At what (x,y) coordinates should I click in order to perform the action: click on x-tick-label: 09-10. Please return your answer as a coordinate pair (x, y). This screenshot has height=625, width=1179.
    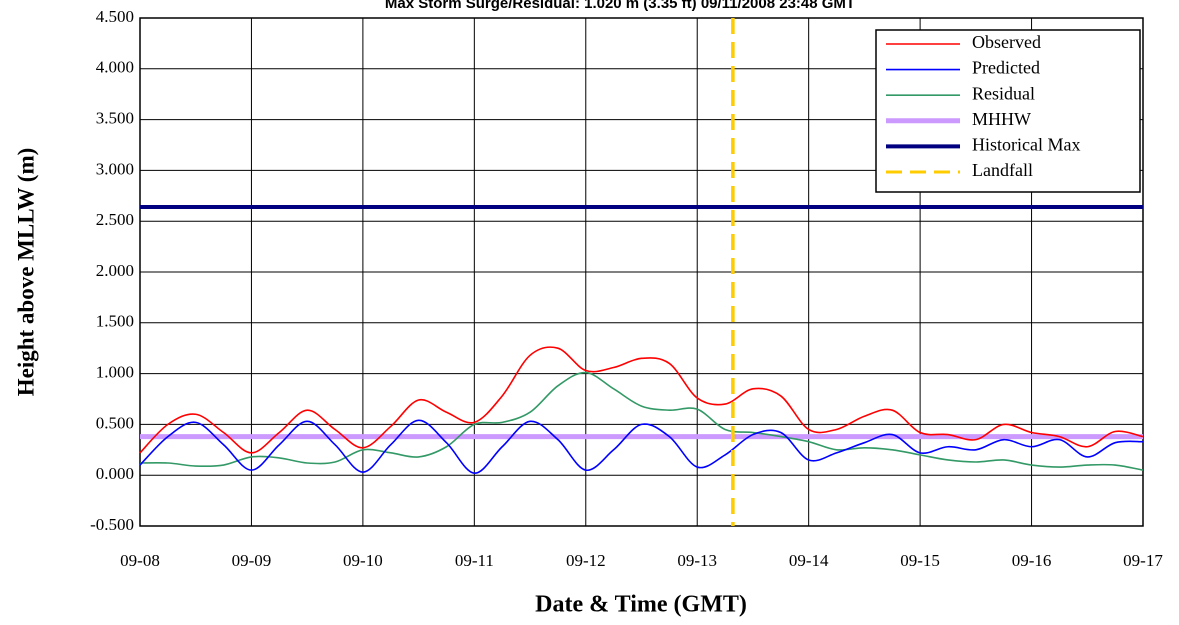
    Looking at the image, I should click on (363, 560).